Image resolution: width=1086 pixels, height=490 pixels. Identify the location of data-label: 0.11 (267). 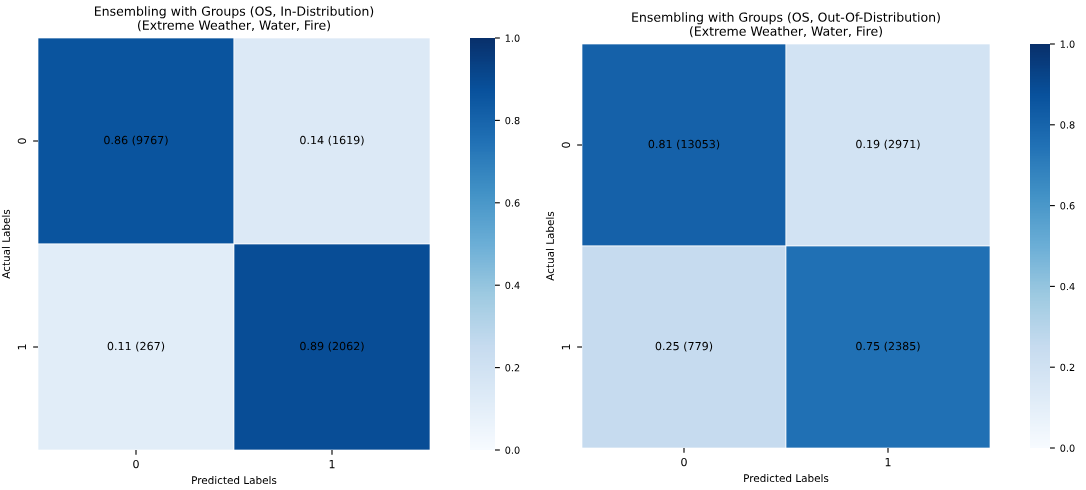
(136, 346).